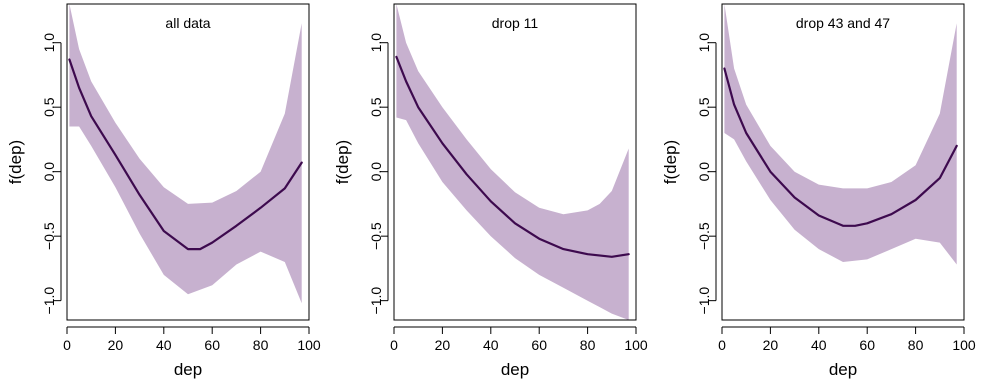 The height and width of the screenshot is (383, 989). Describe the element at coordinates (843, 23) in the screenshot. I see `panel-title: drop 43 and 47` at that location.